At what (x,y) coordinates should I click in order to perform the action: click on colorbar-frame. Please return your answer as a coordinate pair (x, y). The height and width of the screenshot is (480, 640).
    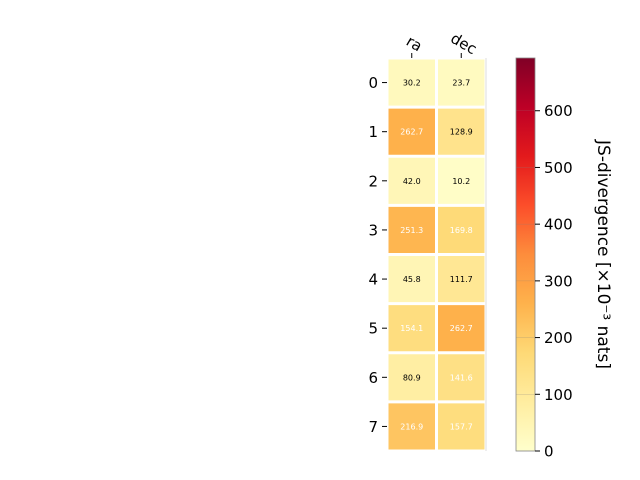
    Looking at the image, I should click on (525, 254).